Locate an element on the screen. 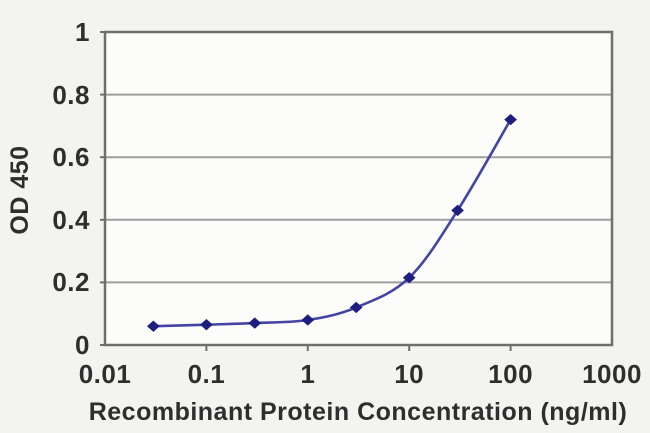  y-tick-label: 0.6 is located at coordinates (71, 157).